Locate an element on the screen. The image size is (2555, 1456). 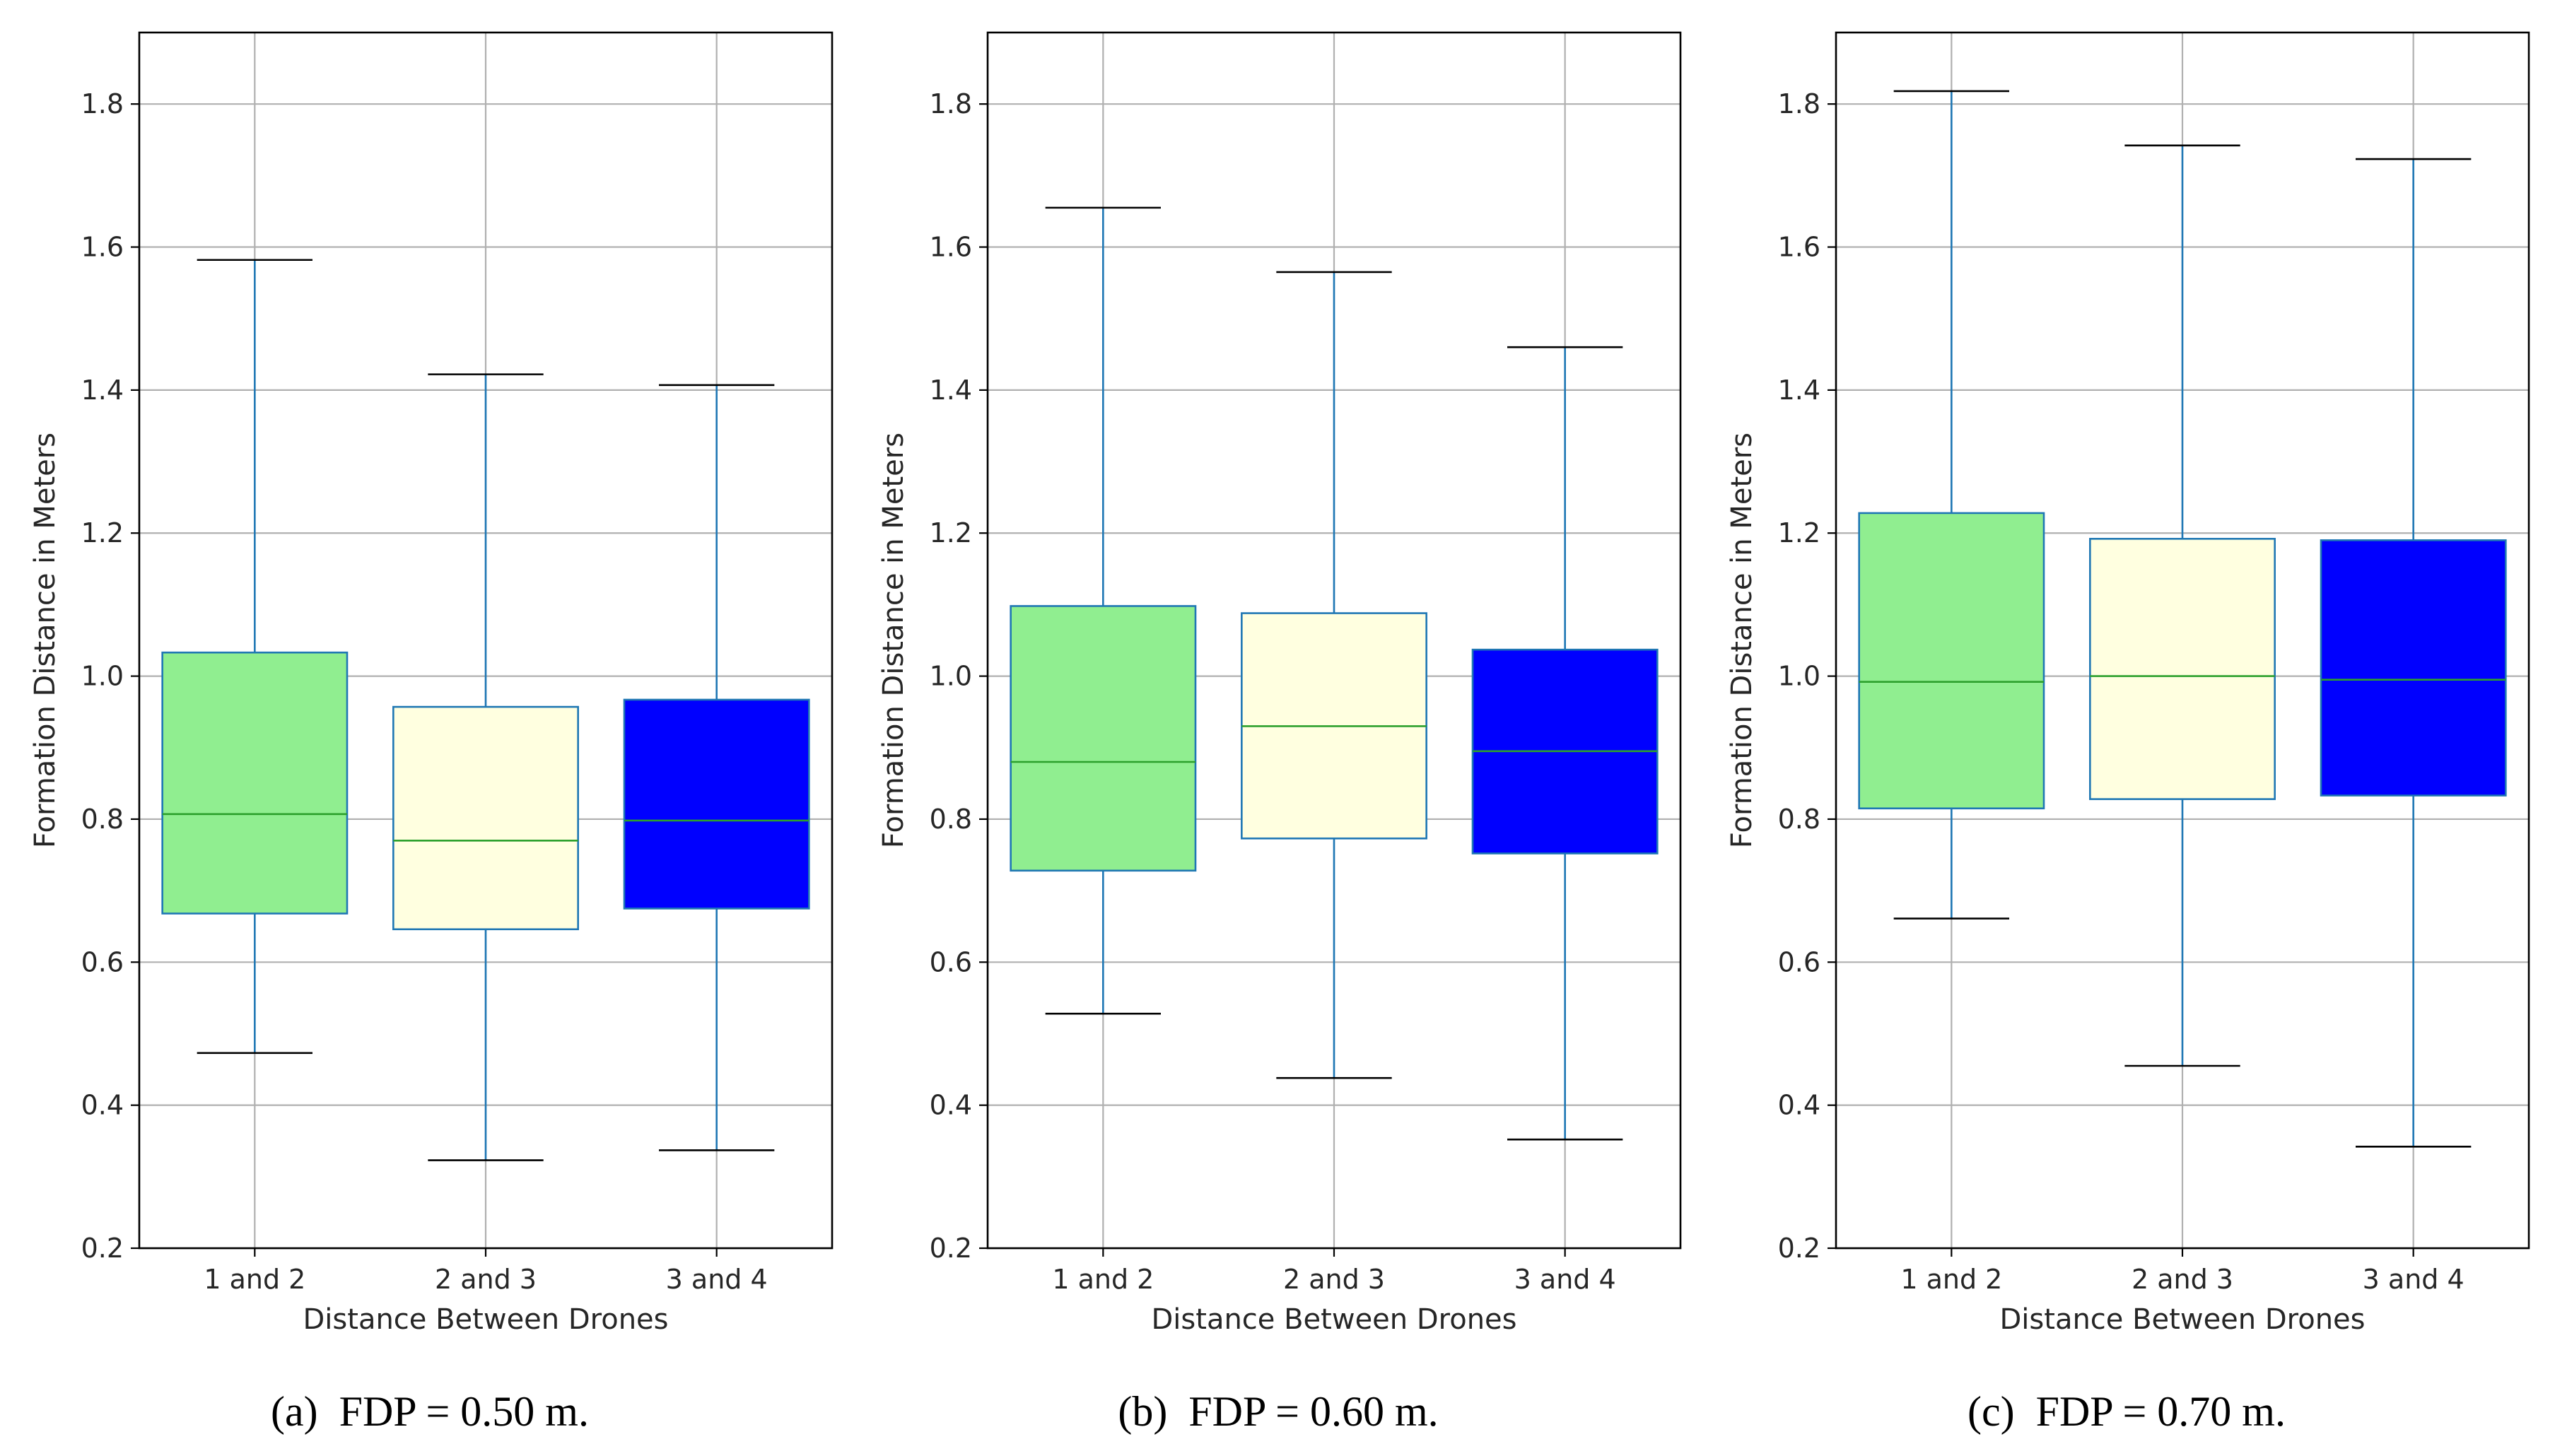
panel-caption: (b) FDP = 0.60 m. is located at coordinates (1278, 1412).